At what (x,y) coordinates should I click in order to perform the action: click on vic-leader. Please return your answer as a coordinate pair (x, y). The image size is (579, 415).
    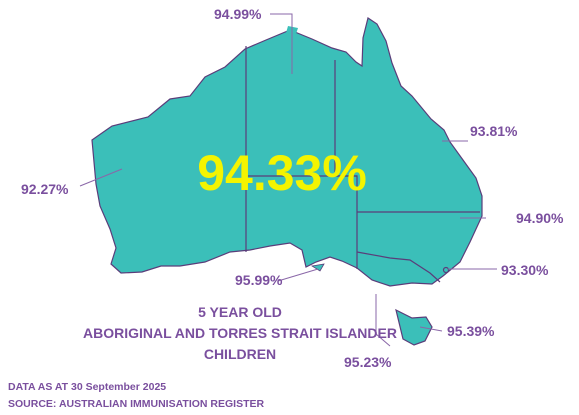
    Looking at the image, I should click on (383, 320).